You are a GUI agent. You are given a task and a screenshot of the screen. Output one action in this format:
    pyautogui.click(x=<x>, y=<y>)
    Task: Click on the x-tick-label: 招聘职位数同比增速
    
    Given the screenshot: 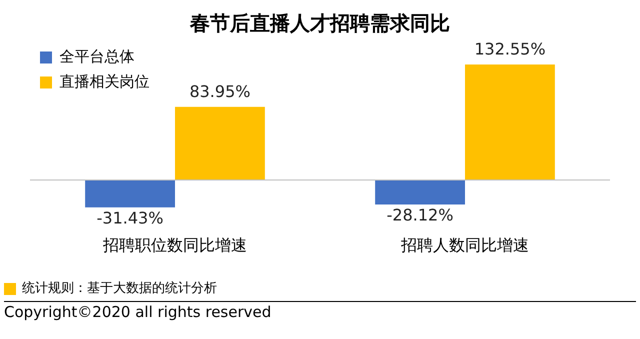 What is the action you would take?
    pyautogui.click(x=174, y=245)
    